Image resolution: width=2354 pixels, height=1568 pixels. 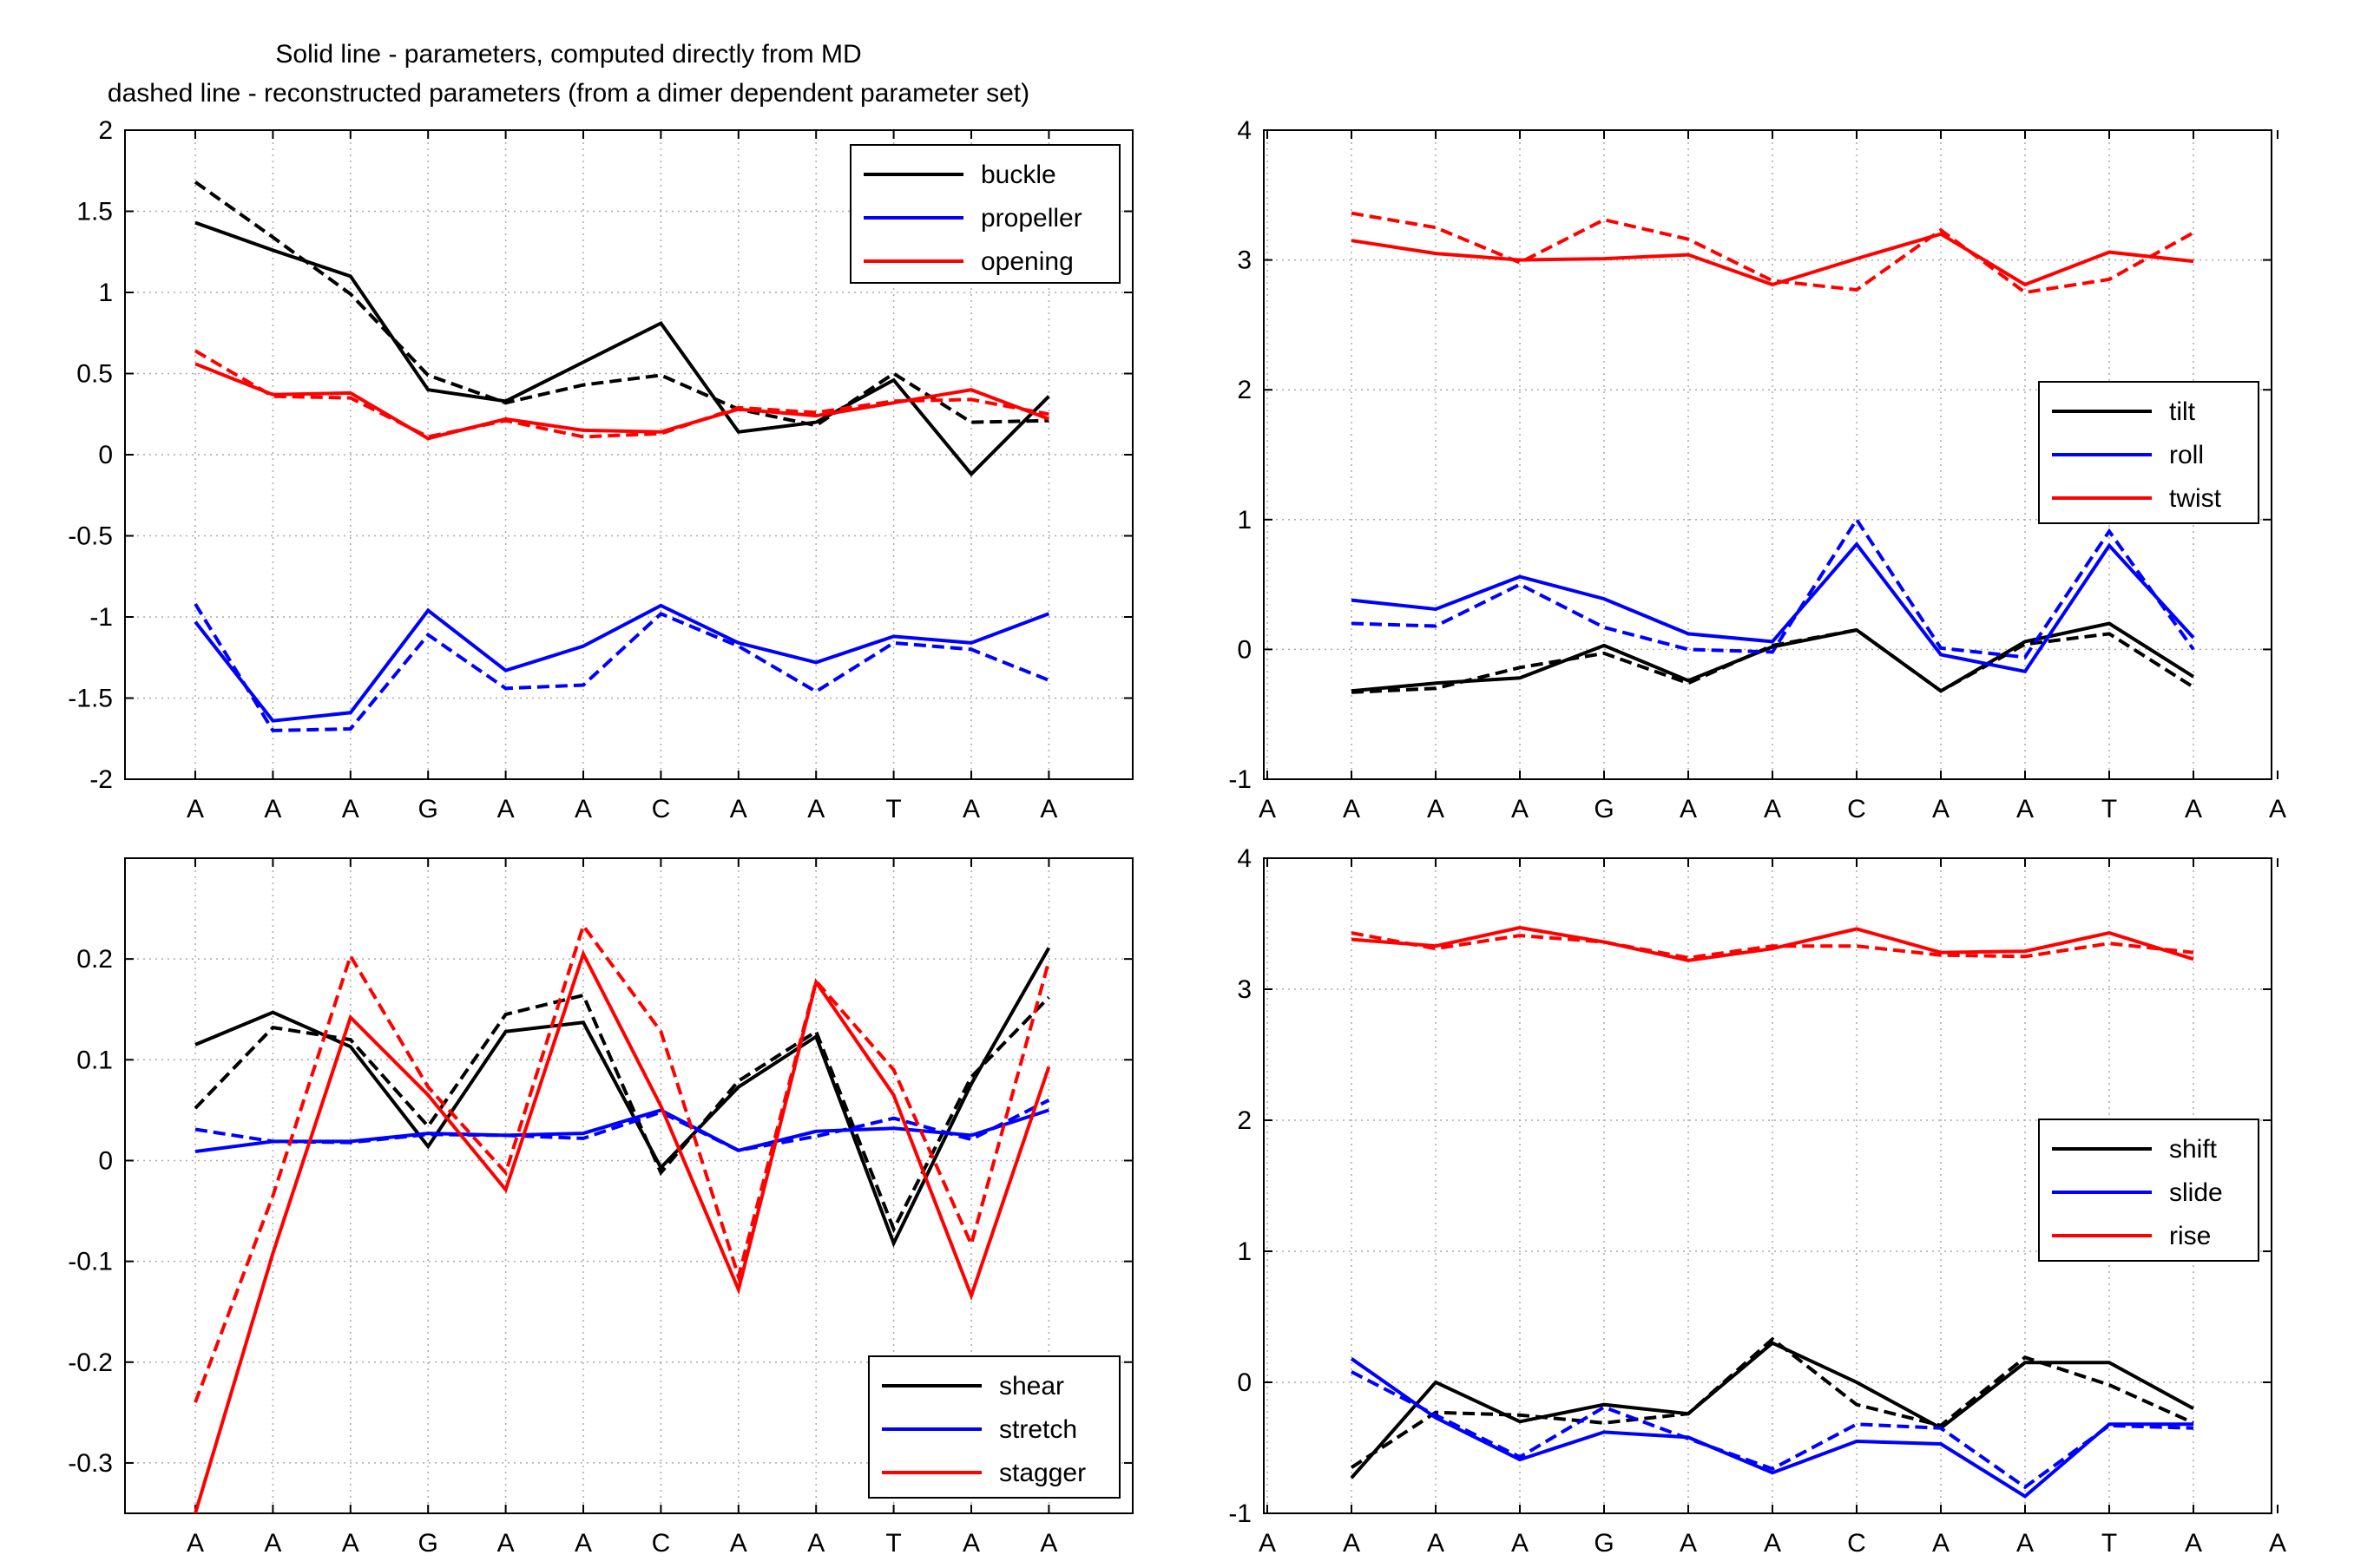 What do you see at coordinates (2186, 455) in the screenshot?
I see `legend-label-roll: roll` at bounding box center [2186, 455].